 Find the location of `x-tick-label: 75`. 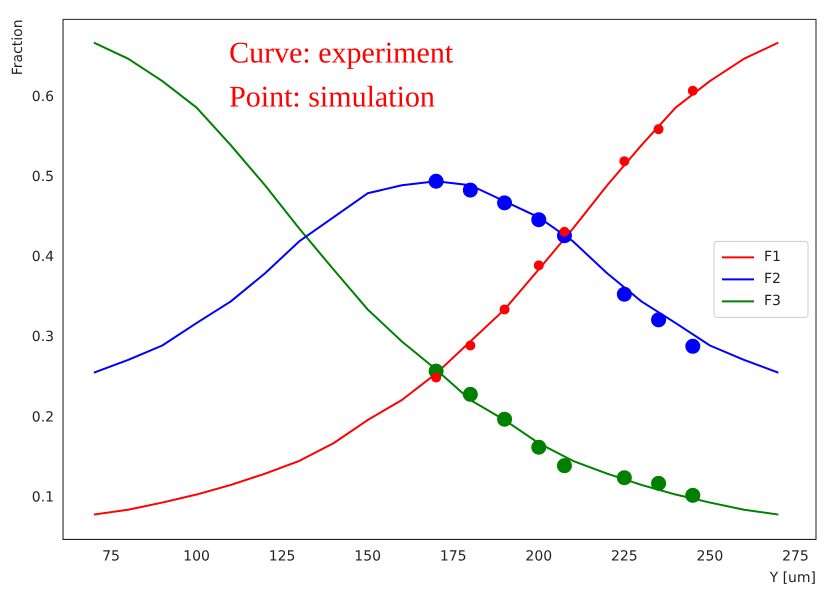

x-tick-label: 75 is located at coordinates (111, 556).